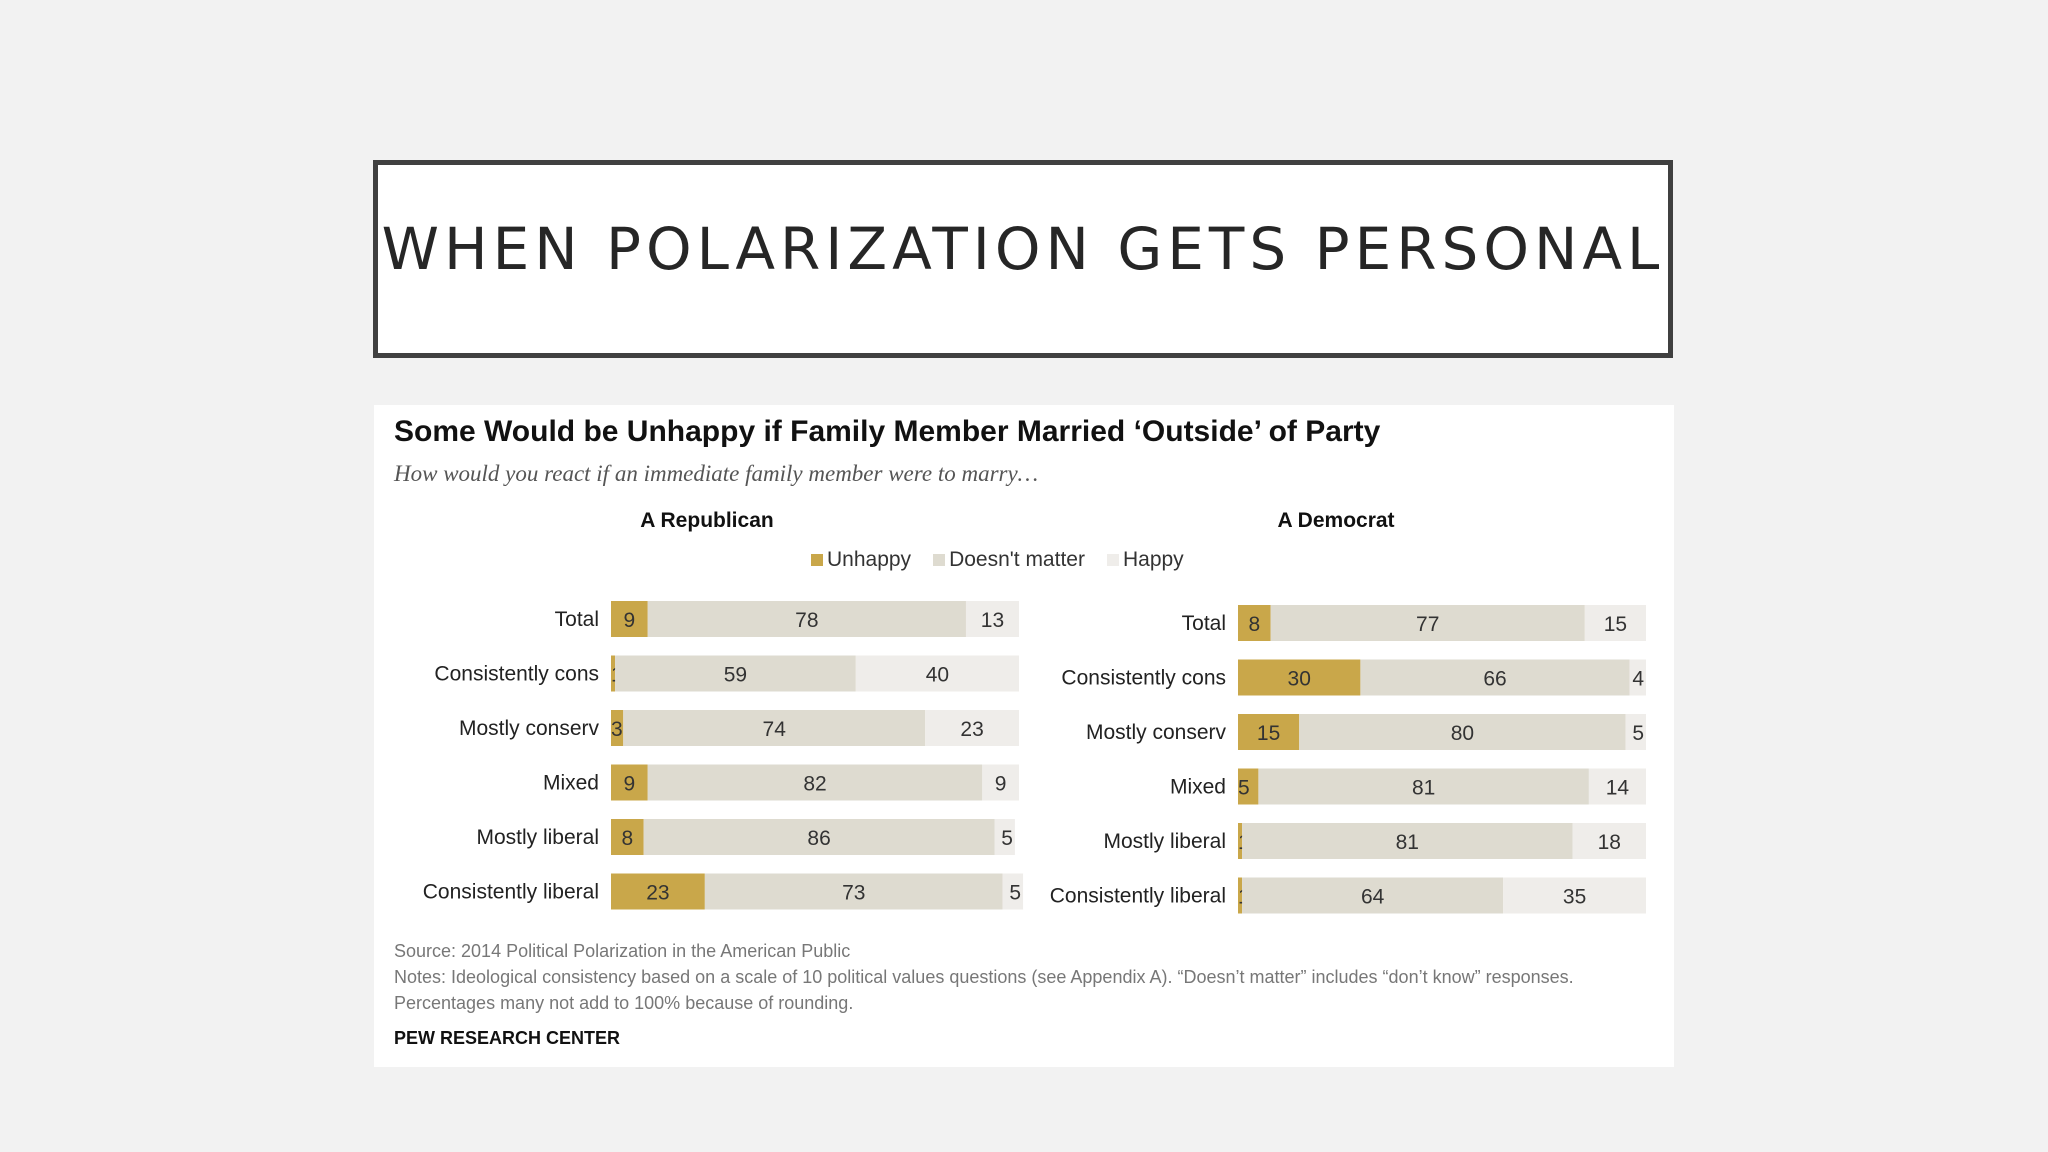  What do you see at coordinates (507, 1038) in the screenshot?
I see `brand-label: PEW RESEARCH CENTER` at bounding box center [507, 1038].